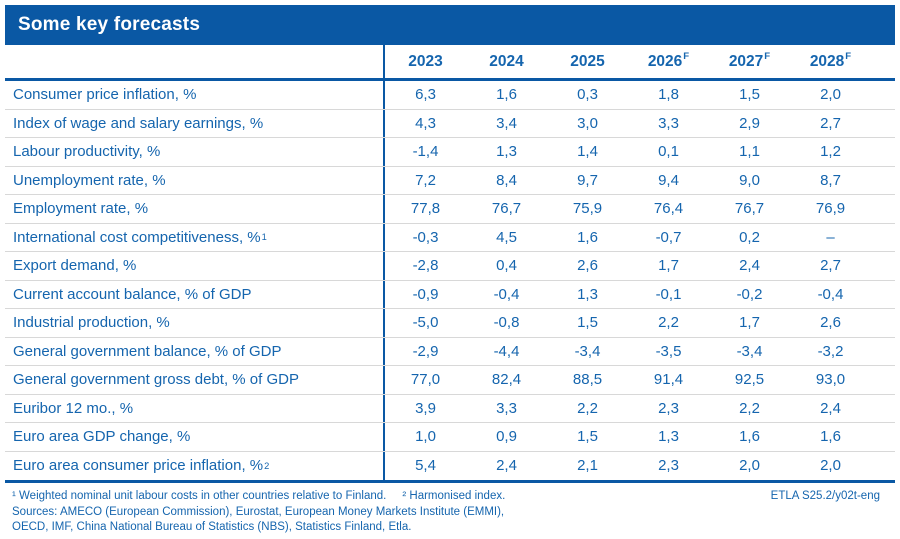 This screenshot has width=900, height=539. What do you see at coordinates (749, 294) in the screenshot?
I see `value-cell: -0,2` at bounding box center [749, 294].